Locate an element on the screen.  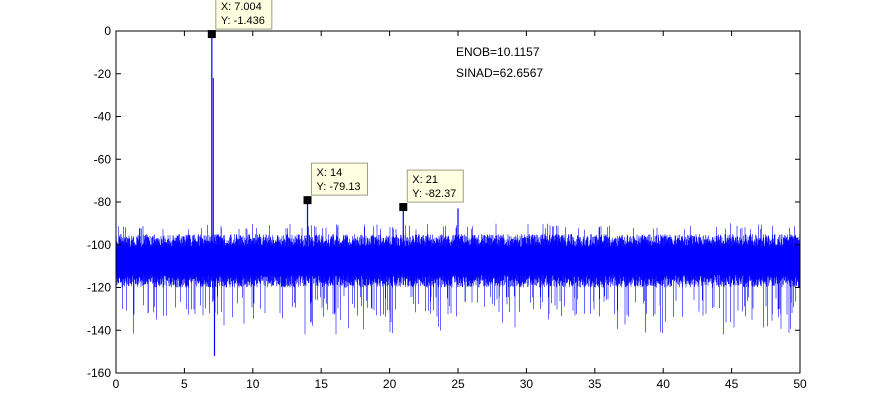
y-tick-label: -160 is located at coordinates (99, 373).